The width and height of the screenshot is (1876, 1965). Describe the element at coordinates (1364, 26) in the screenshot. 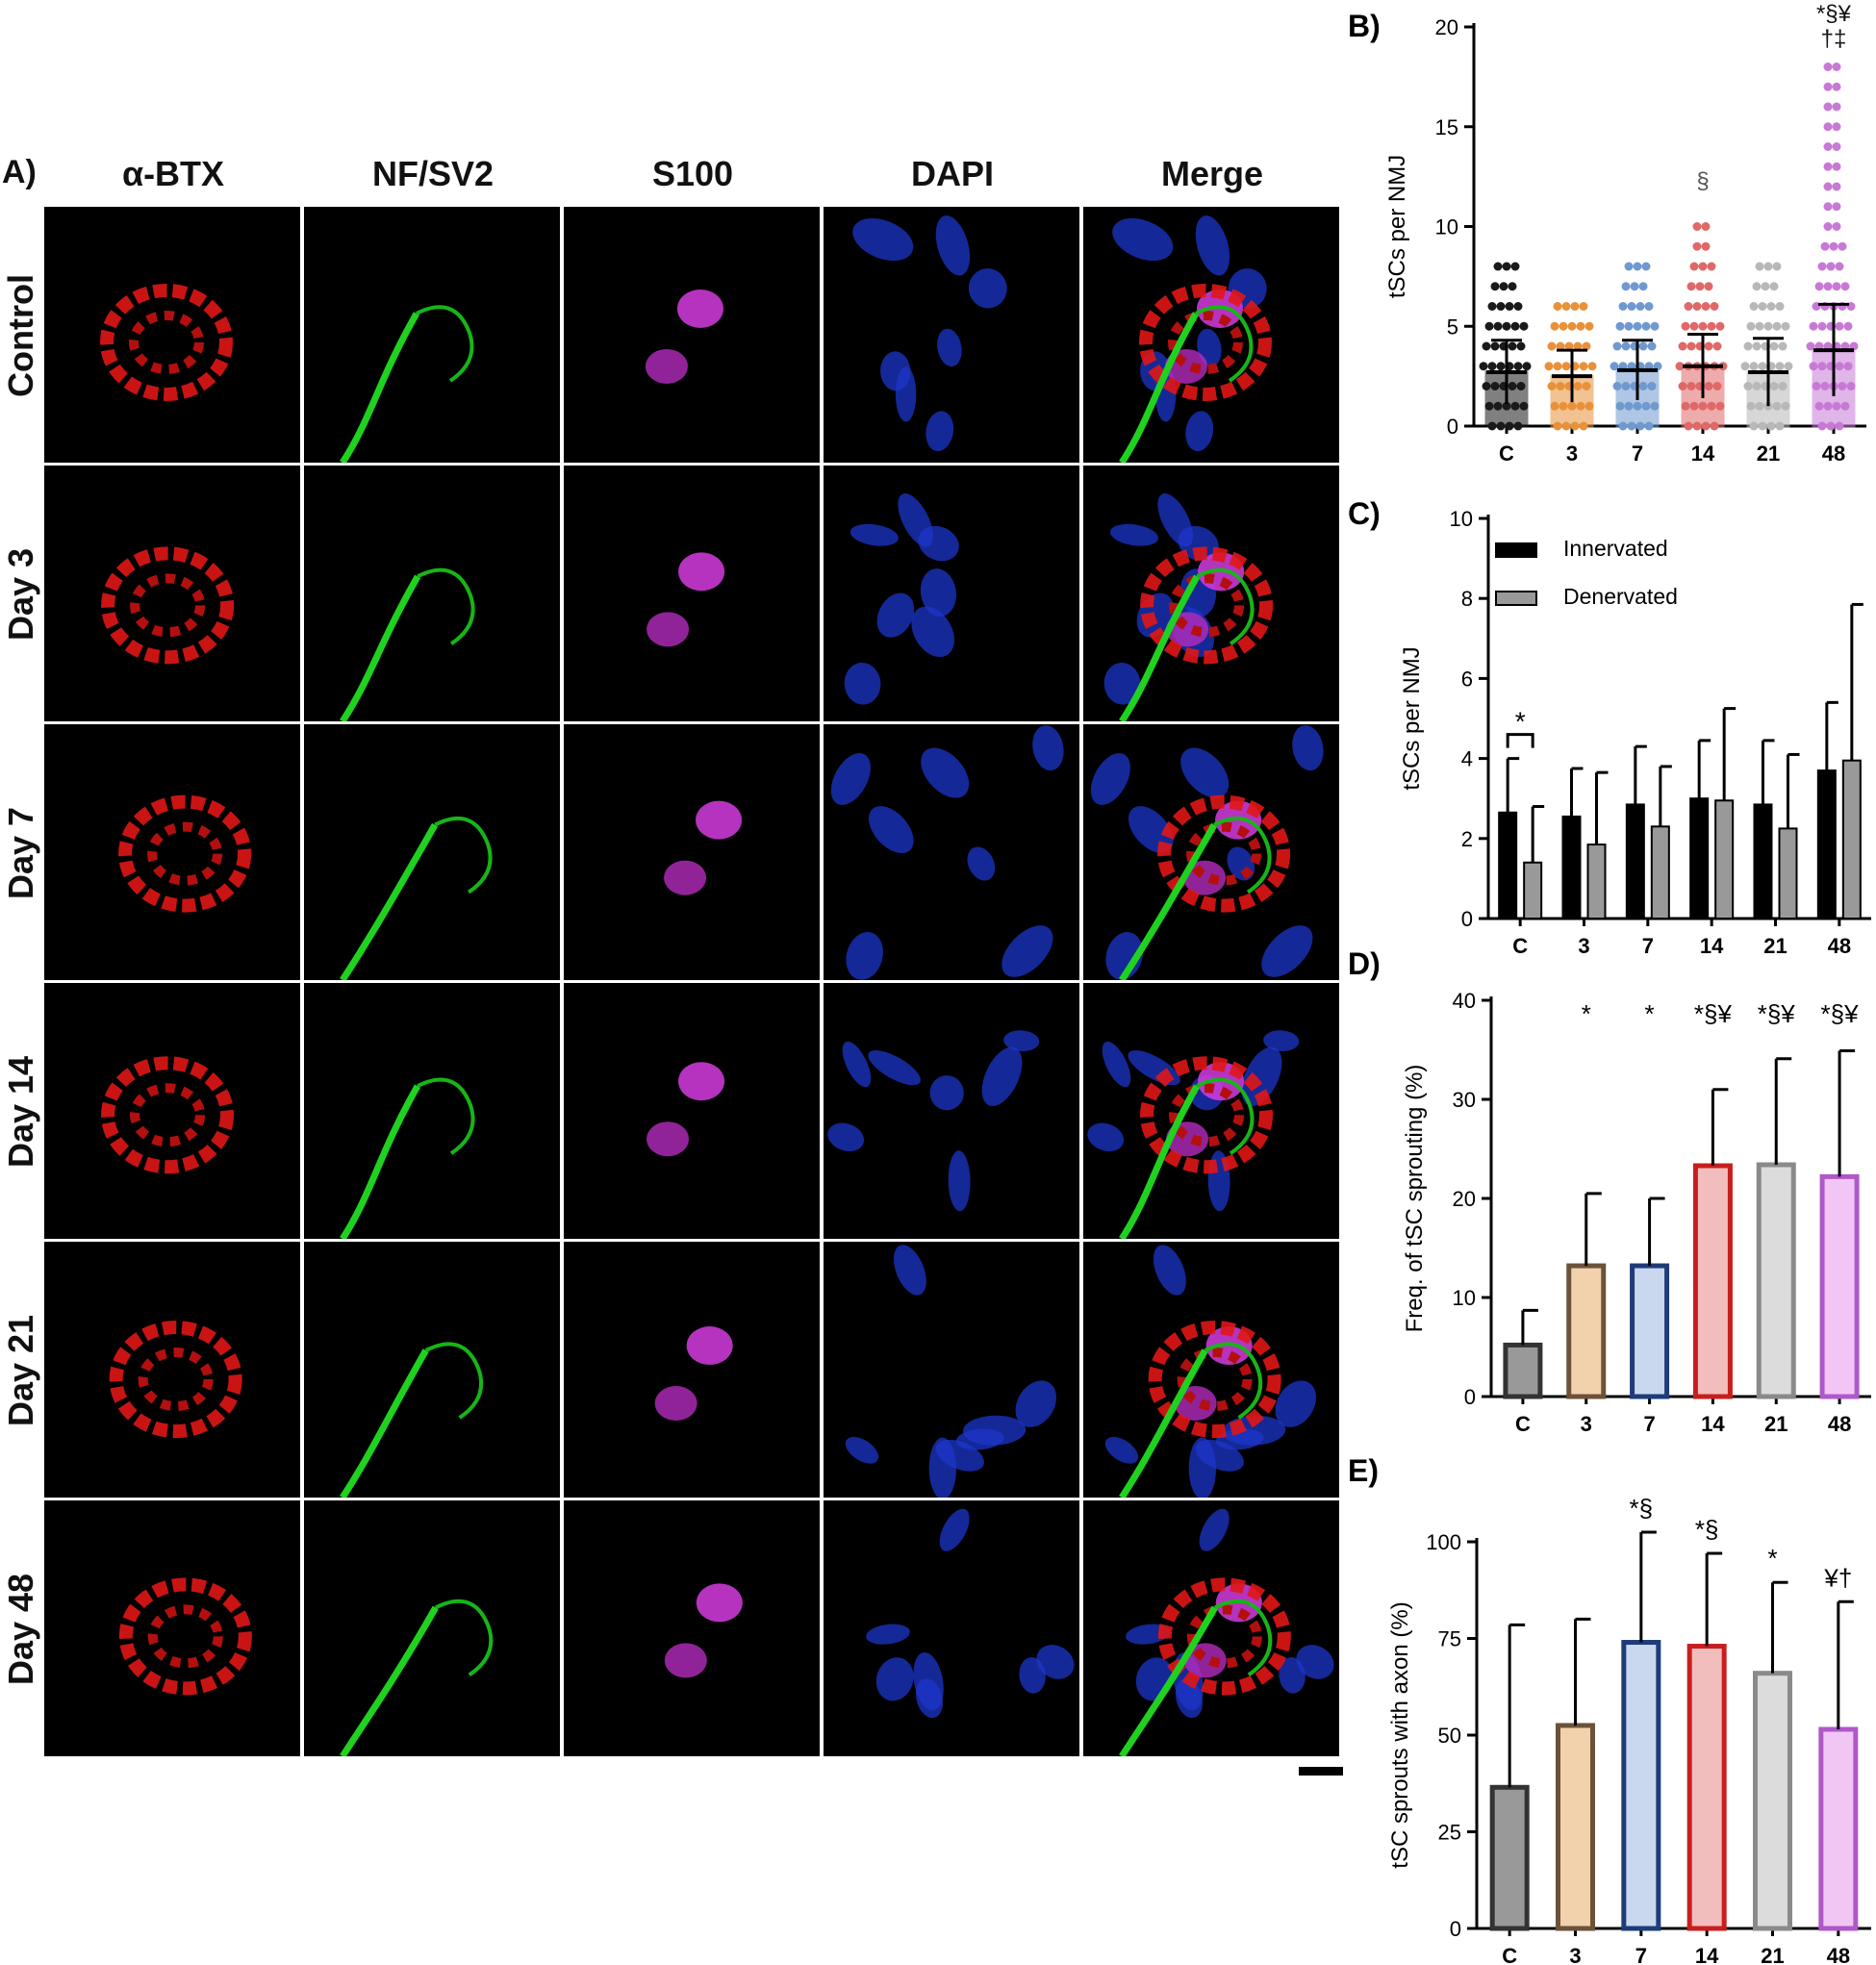

I see `panel-label: B)` at that location.